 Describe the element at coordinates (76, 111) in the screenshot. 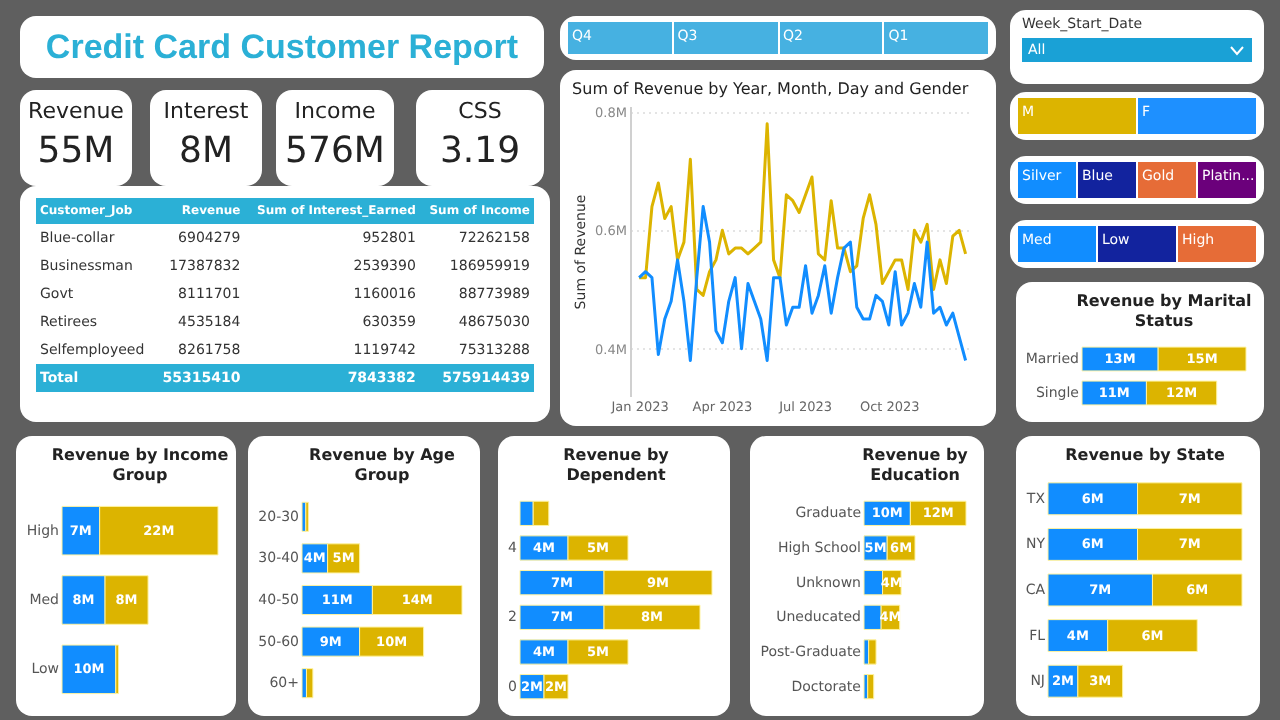

I see `text: Revenue` at that location.